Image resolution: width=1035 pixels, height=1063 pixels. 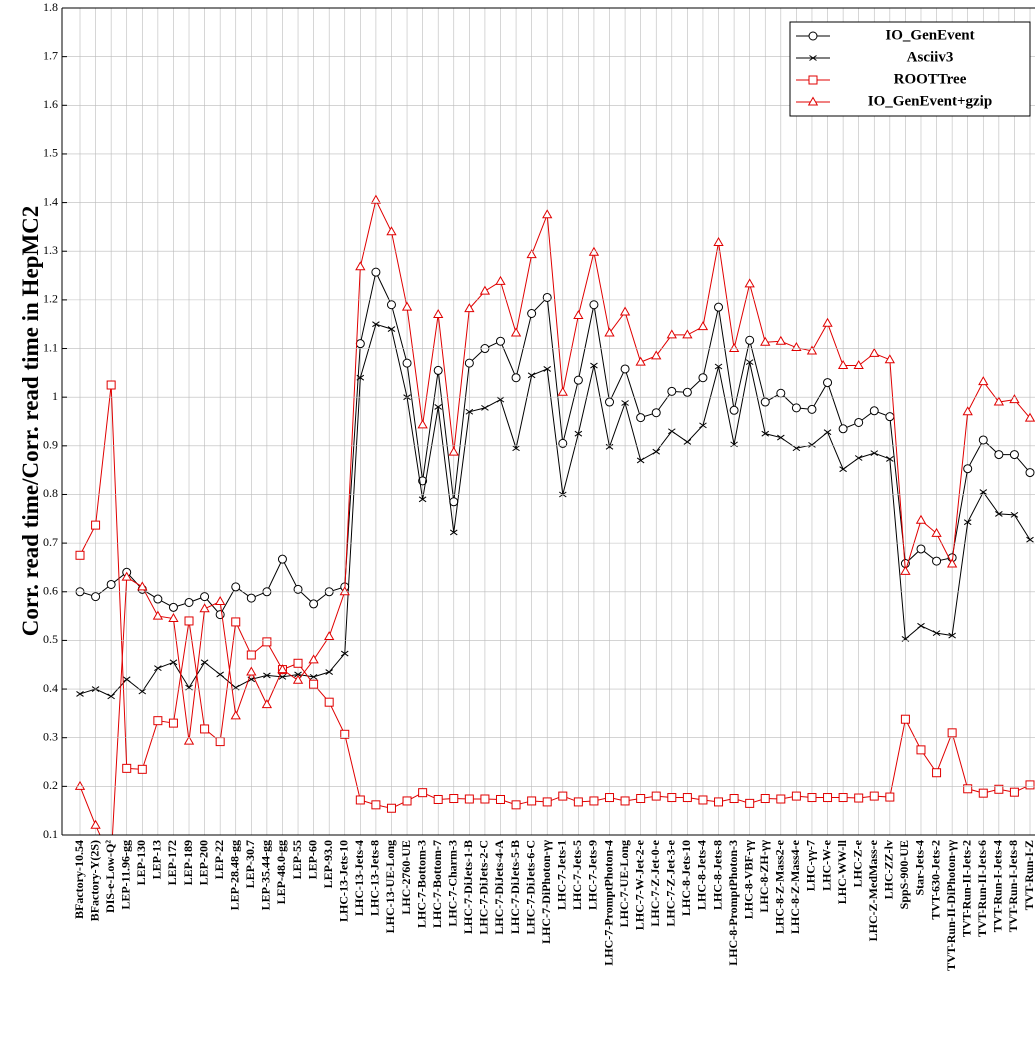 I want to click on x-tick-label: TVT-630-Jets-2, so click(x=935, y=880).